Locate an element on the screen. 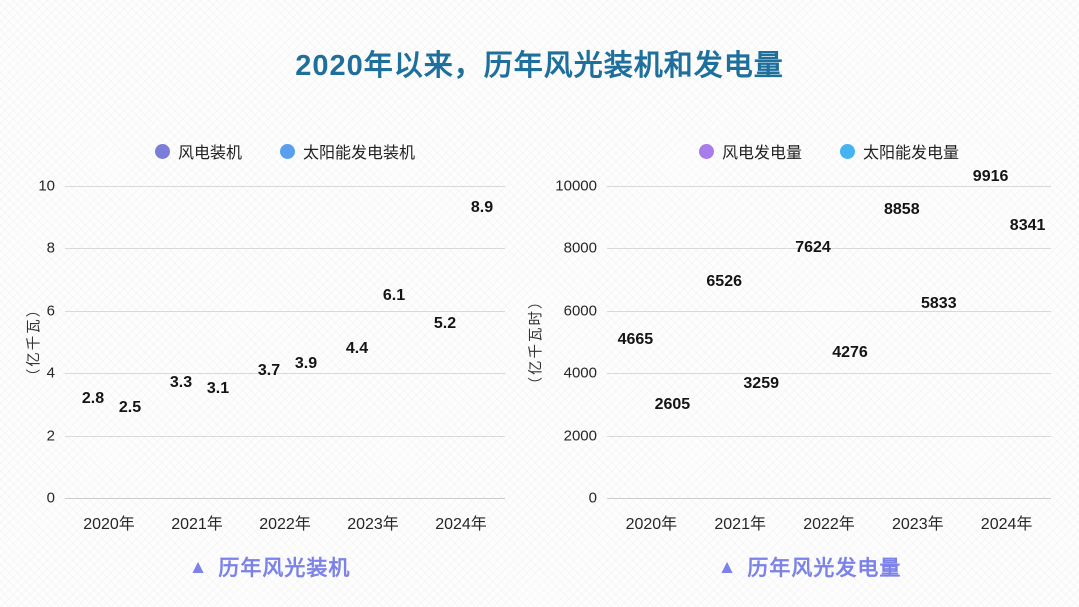  data-label: 6526 is located at coordinates (724, 282).